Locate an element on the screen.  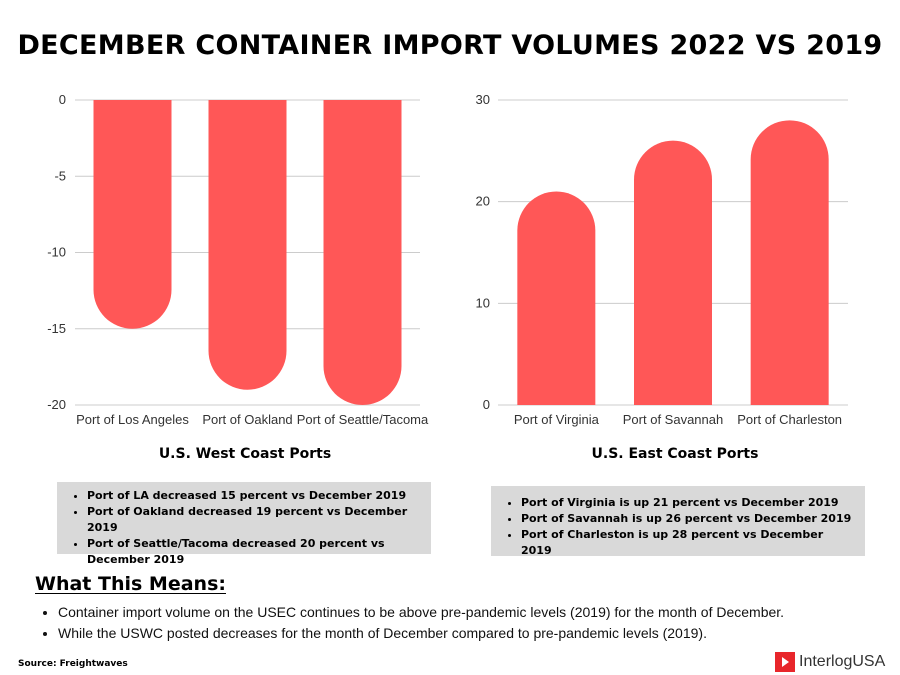
interlog-logo-icon is located at coordinates (785, 662).